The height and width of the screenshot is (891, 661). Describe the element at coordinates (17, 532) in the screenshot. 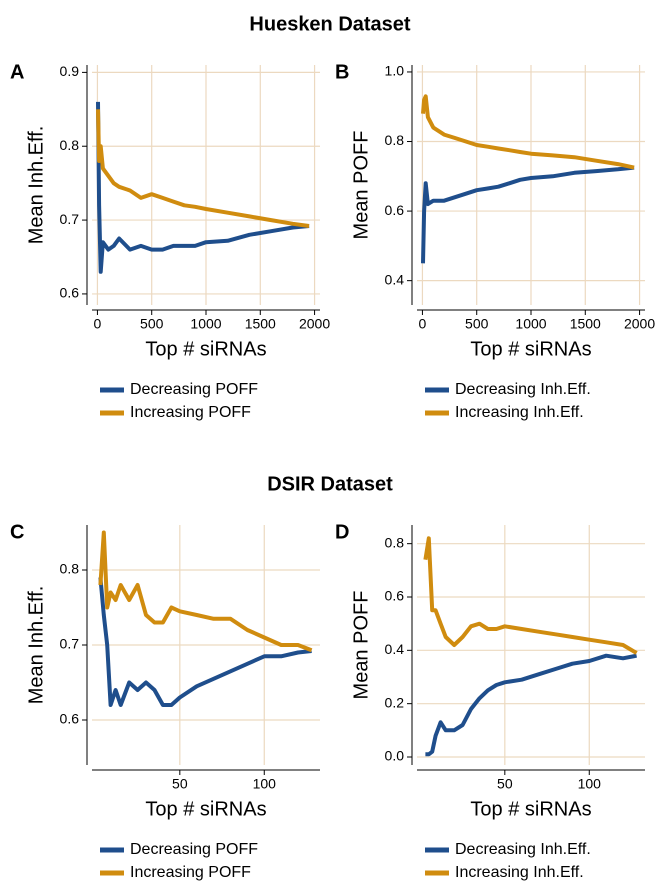

I see `panel-label: C` at that location.